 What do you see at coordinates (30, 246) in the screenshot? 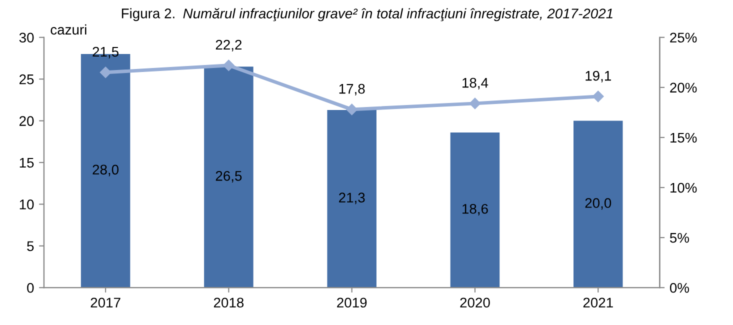
I see `y-tick-label: 5` at bounding box center [30, 246].